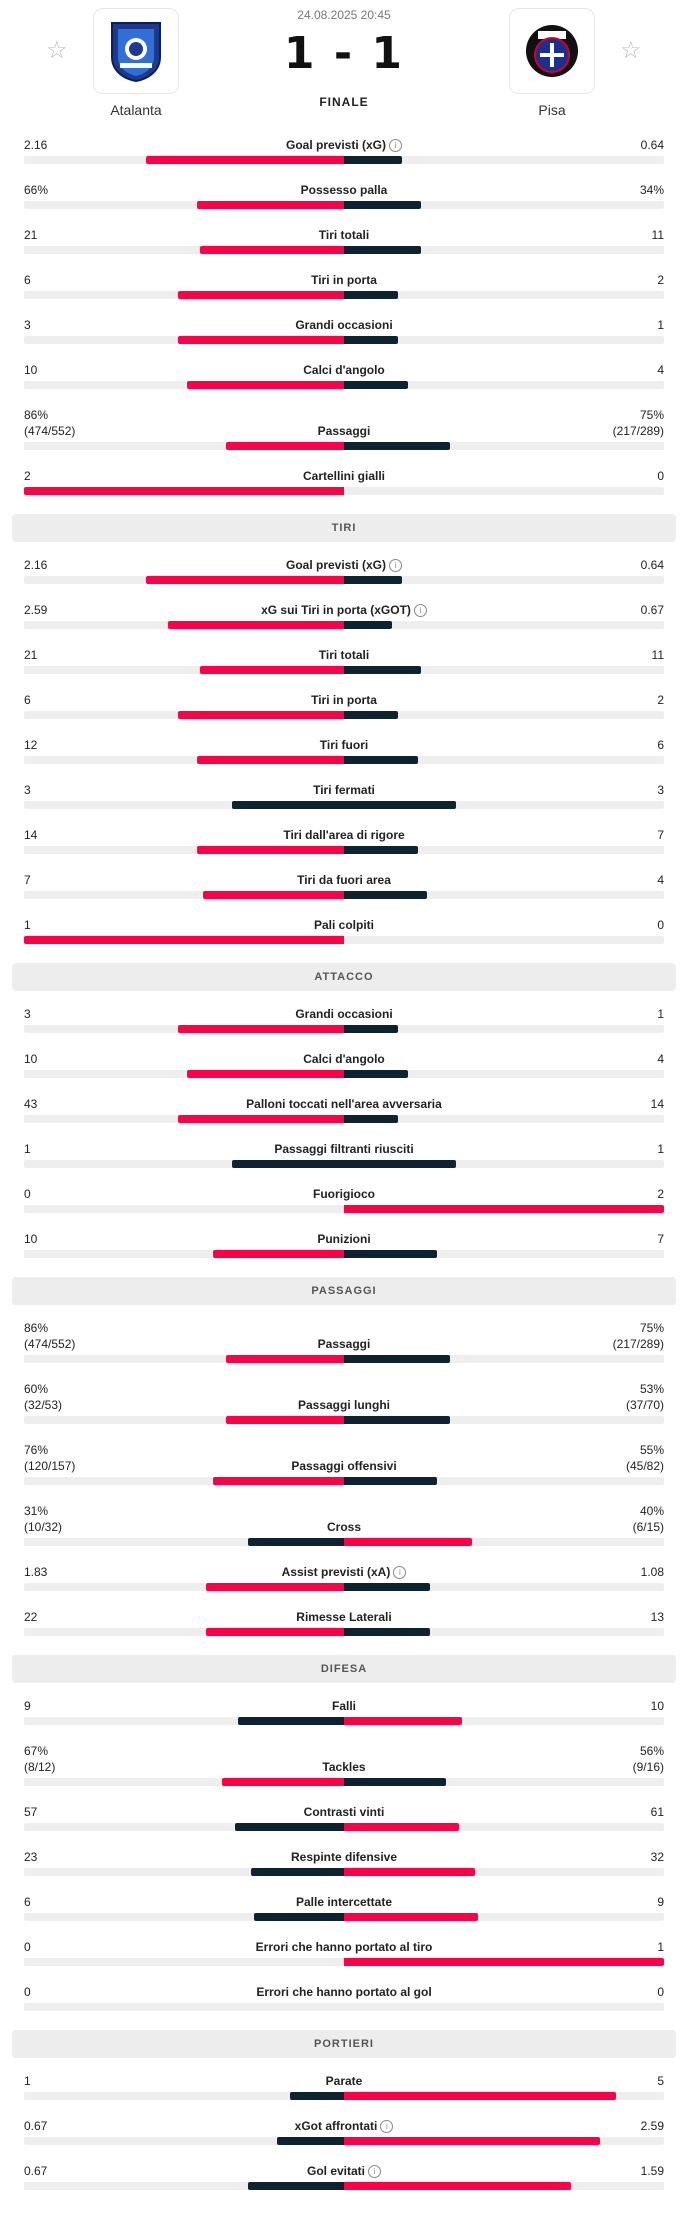 This screenshot has height=2230, width=688. Describe the element at coordinates (344, 102) in the screenshot. I see `match-status: FINALE` at that location.